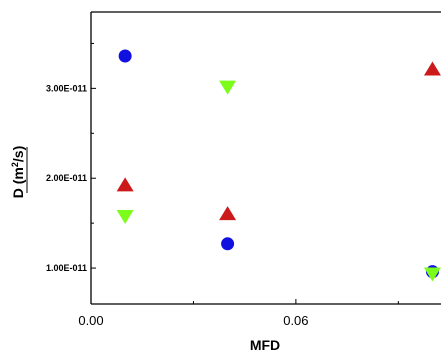  Describe the element at coordinates (71, 157) in the screenshot. I see `y-axis: 1.00E-011 2.00E-011 3.00E-011` at that location.